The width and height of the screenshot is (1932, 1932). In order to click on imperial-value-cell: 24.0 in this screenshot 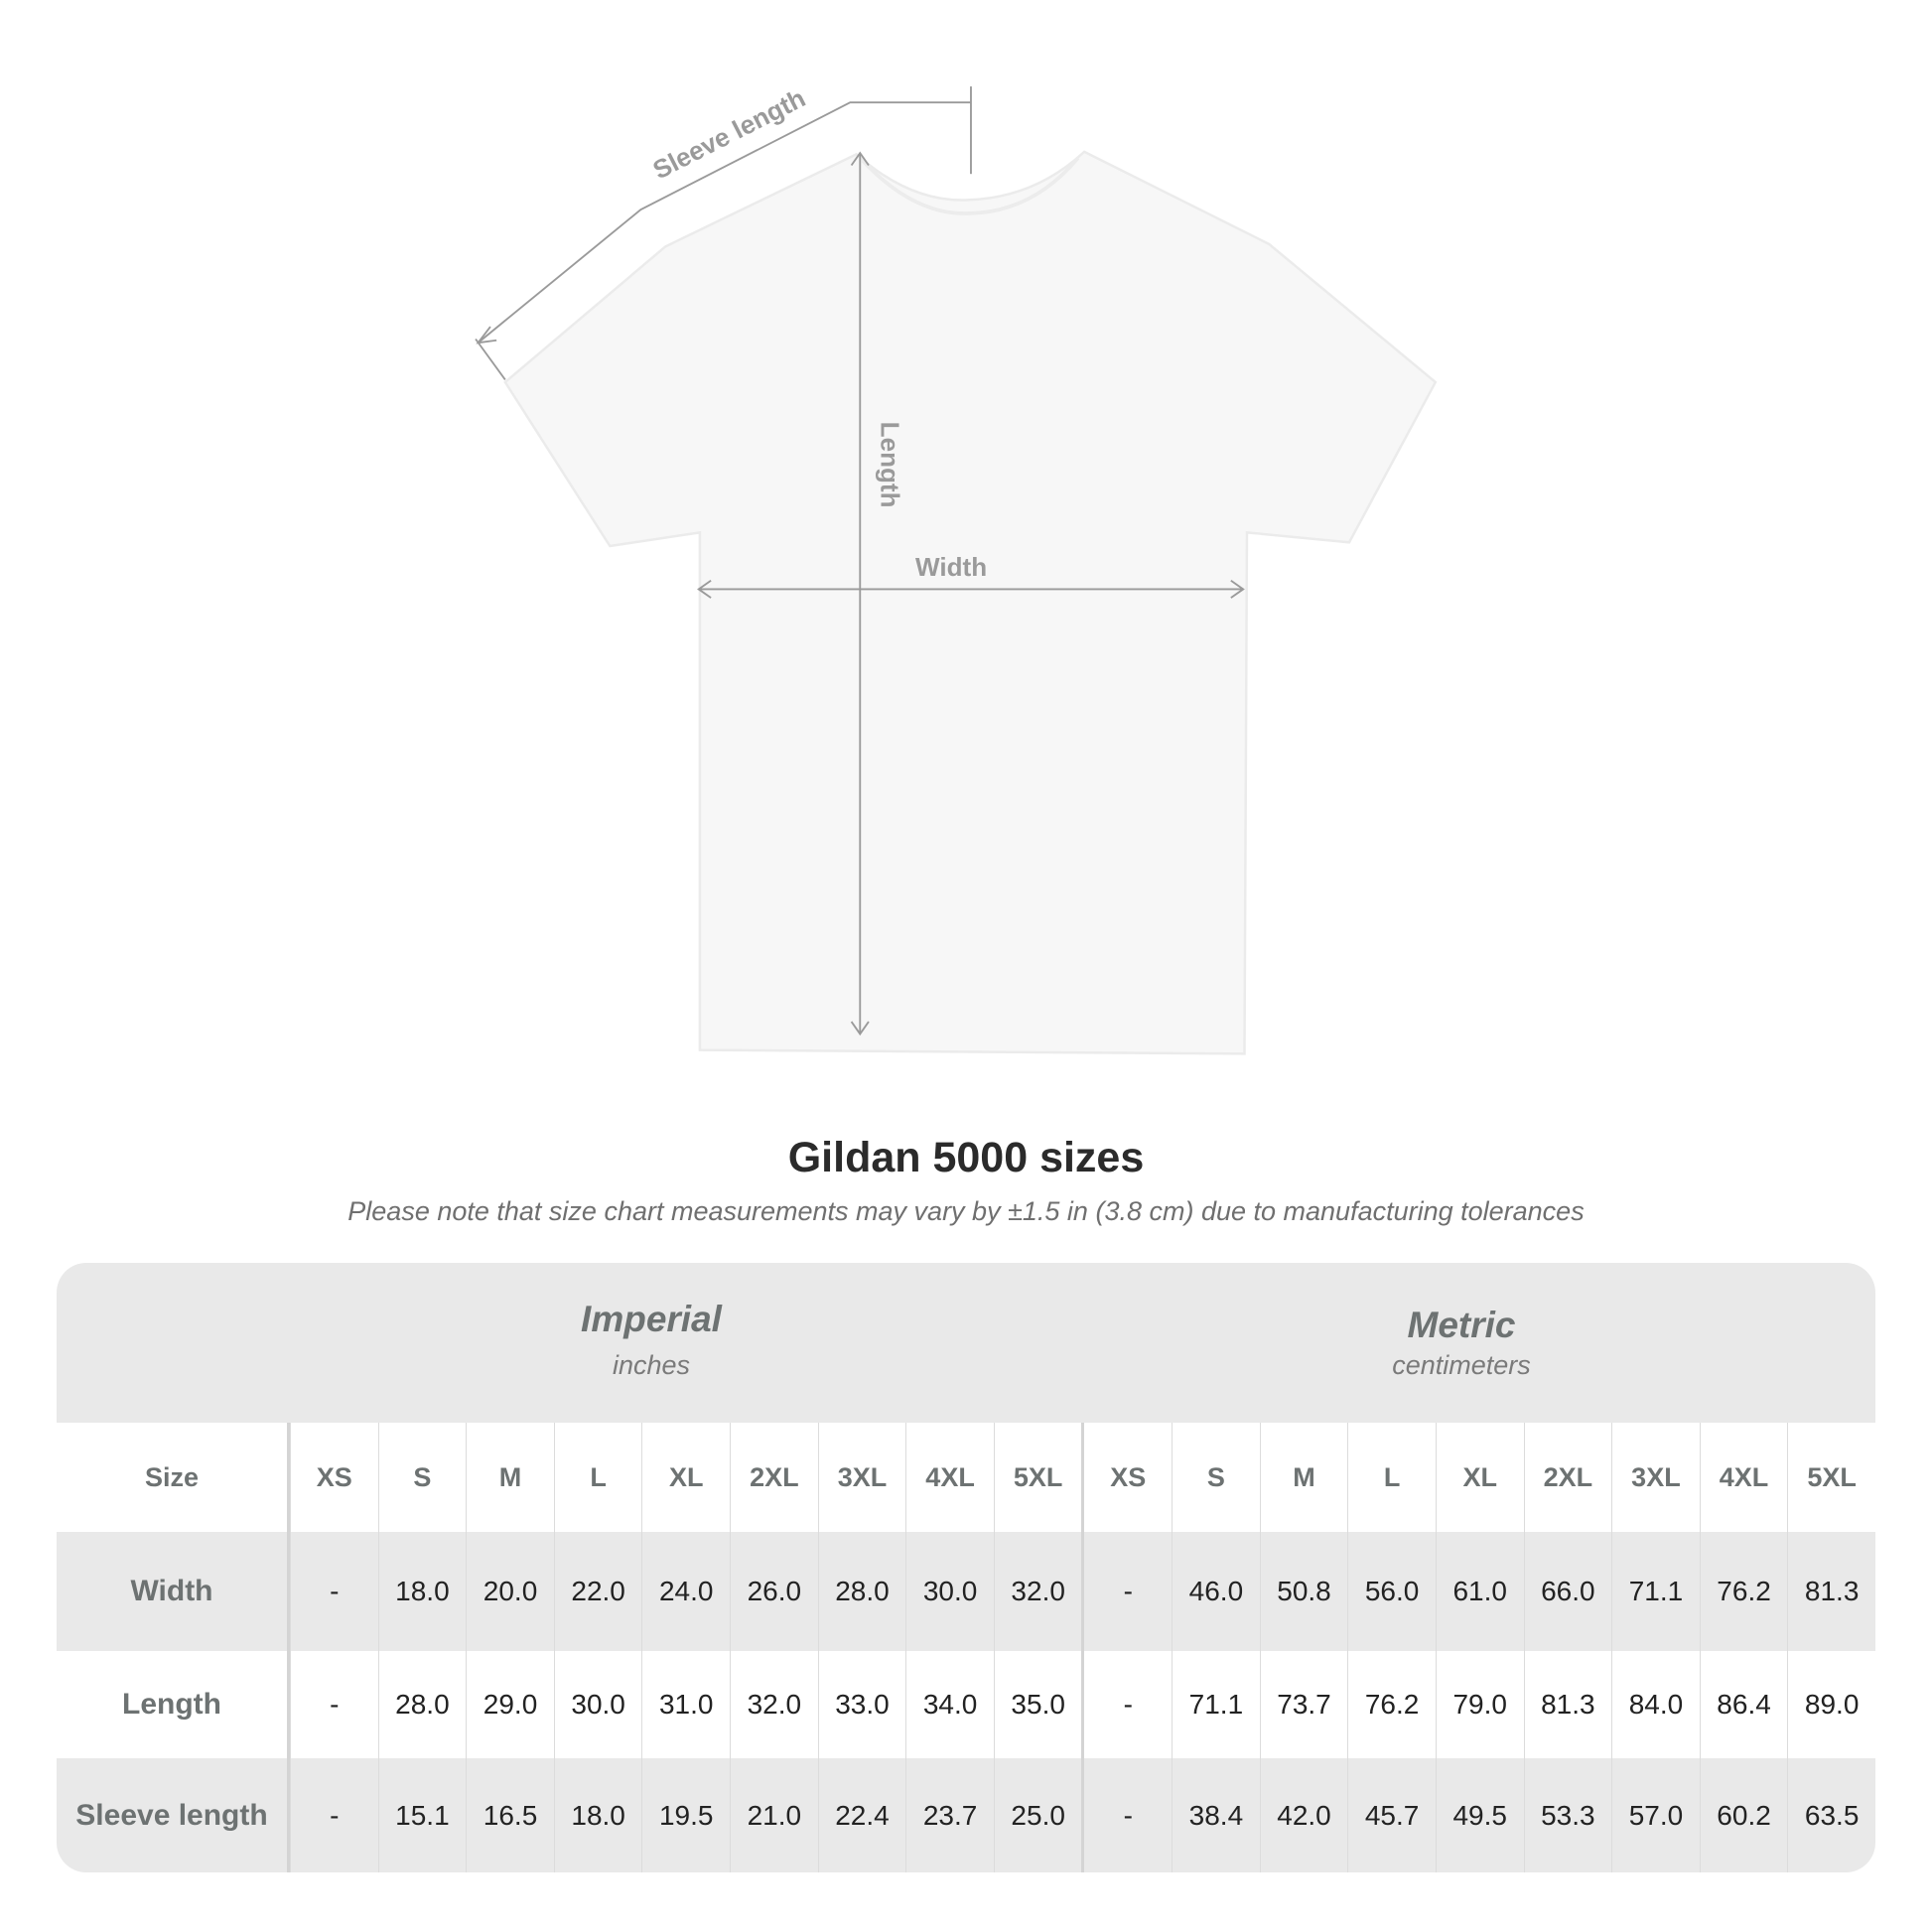, I will do `click(686, 1592)`.